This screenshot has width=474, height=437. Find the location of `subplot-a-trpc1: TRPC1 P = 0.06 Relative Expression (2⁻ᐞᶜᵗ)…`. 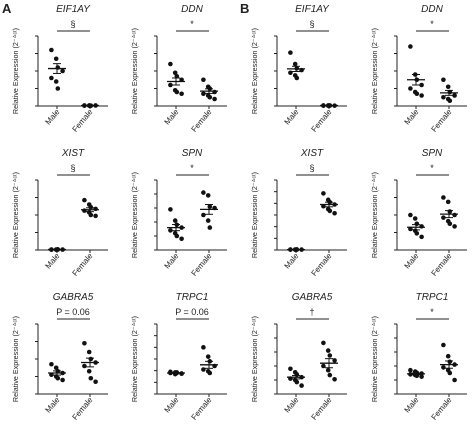

subplot-a-trpc1: TRPC1 P = 0.06 Relative Expression (2⁻ᐞᶜᵗ)… is located at coordinates (178, 357).